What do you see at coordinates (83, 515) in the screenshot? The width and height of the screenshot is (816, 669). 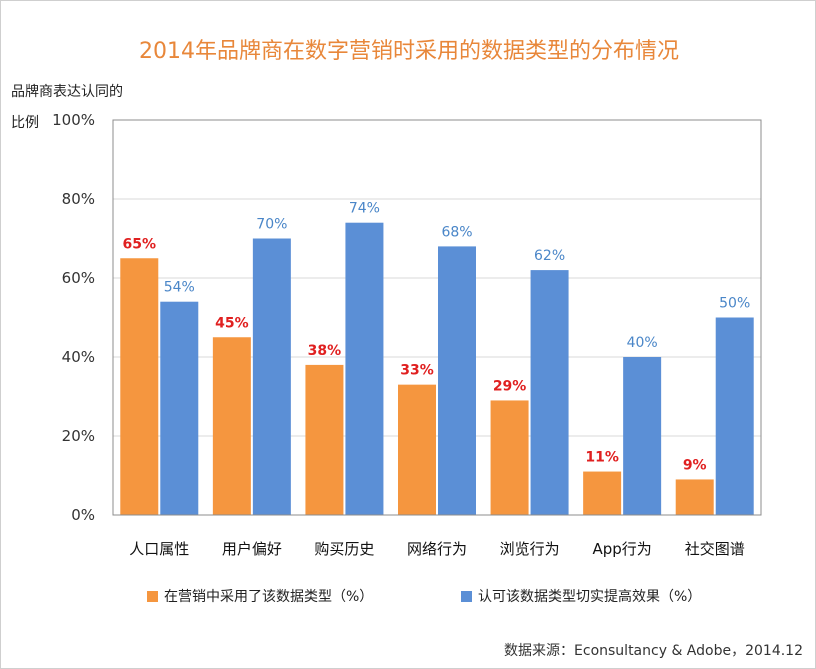 I see `y-tick-label: 0%` at bounding box center [83, 515].